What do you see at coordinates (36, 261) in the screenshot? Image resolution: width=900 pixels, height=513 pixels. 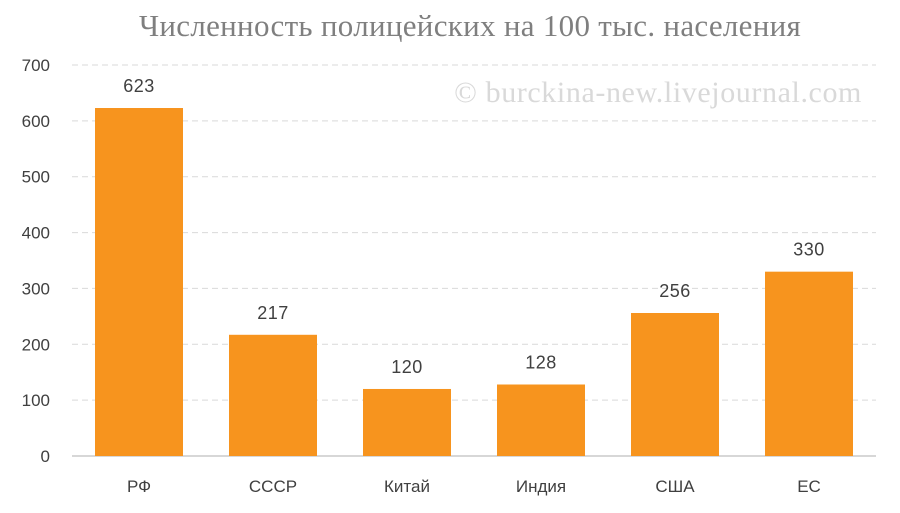 I see `y-axis-ticks: 0 100 200 300 400 500 600 700` at bounding box center [36, 261].